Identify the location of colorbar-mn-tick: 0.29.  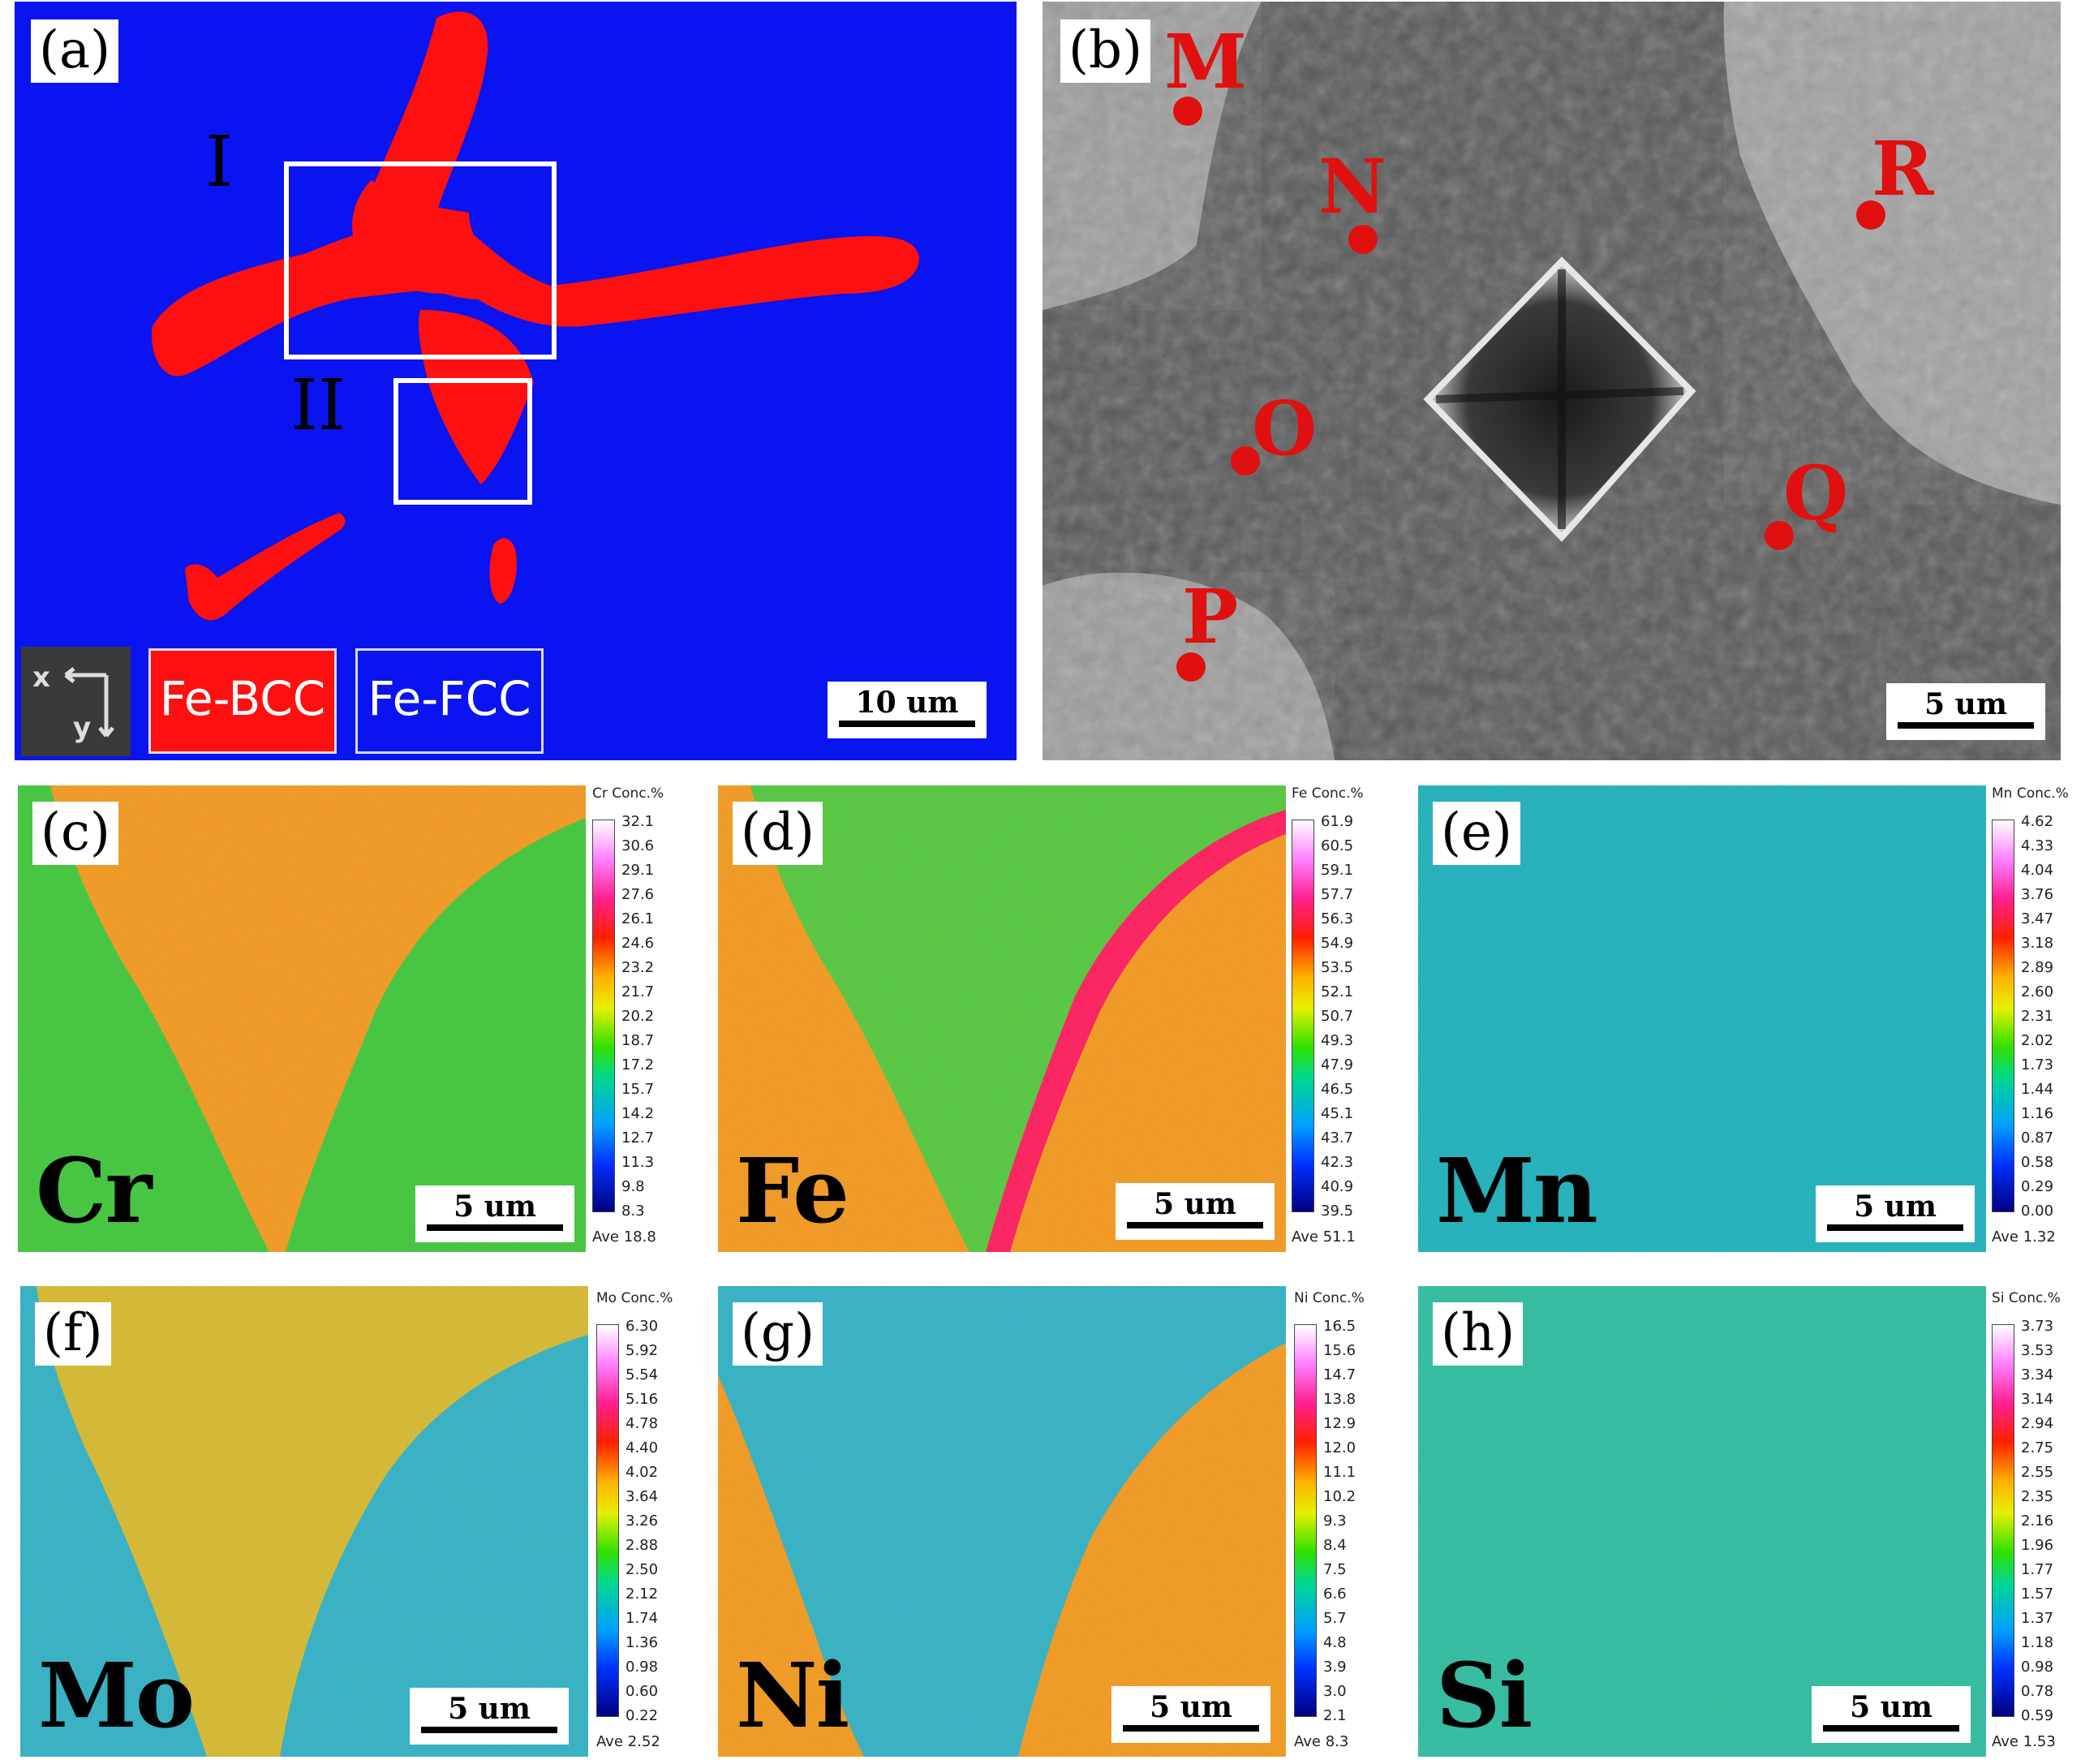
(2038, 1186).